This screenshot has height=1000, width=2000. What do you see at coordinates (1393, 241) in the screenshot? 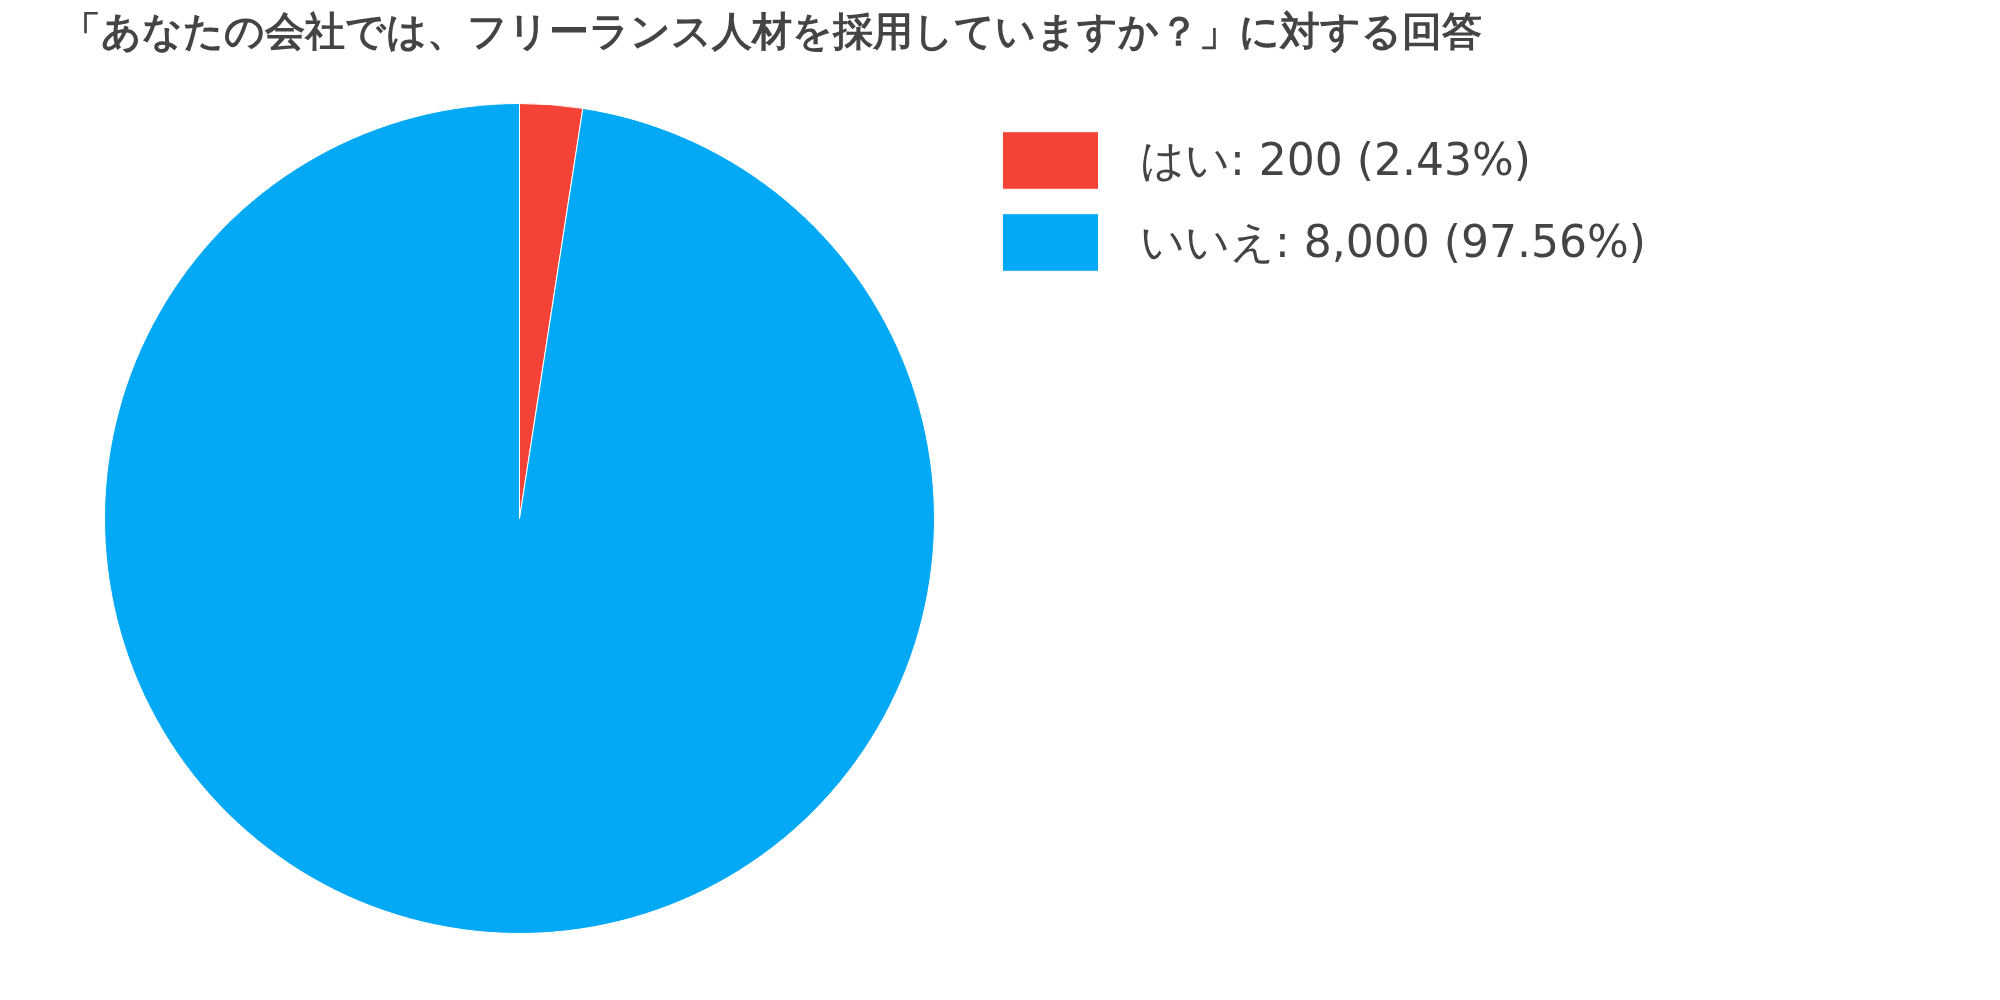
I see `legend-label: いいえ: 8,000 (97.56%)` at bounding box center [1393, 241].